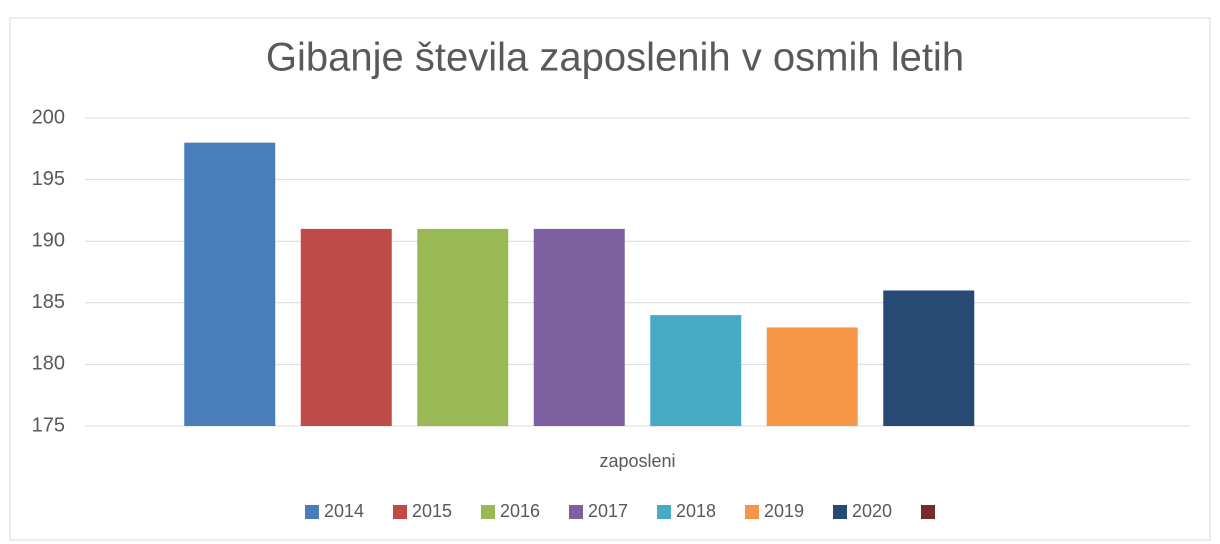  I want to click on y-tick-label: 195, so click(48, 179).